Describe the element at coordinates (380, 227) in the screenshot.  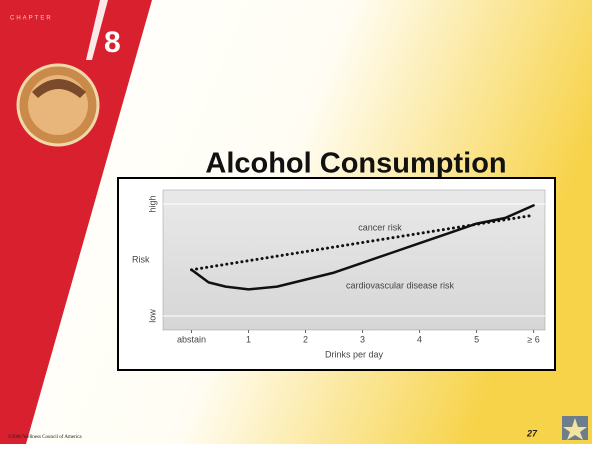
I see `series-label: cancer risk` at that location.